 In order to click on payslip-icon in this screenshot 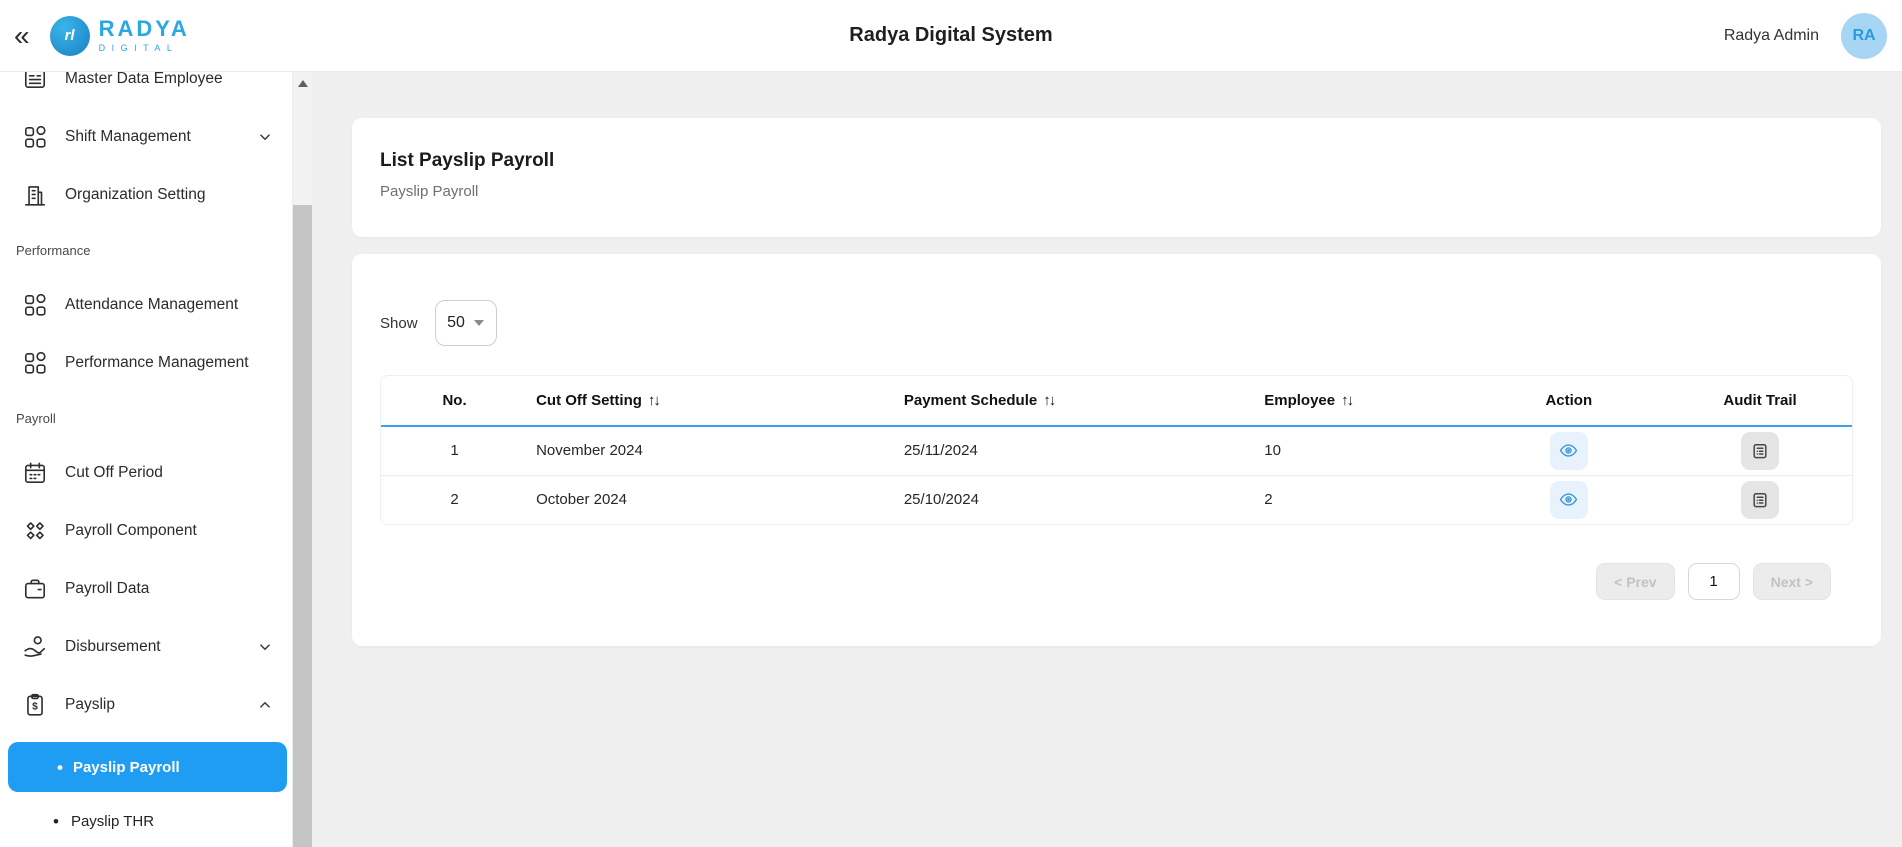, I will do `click(35, 705)`.